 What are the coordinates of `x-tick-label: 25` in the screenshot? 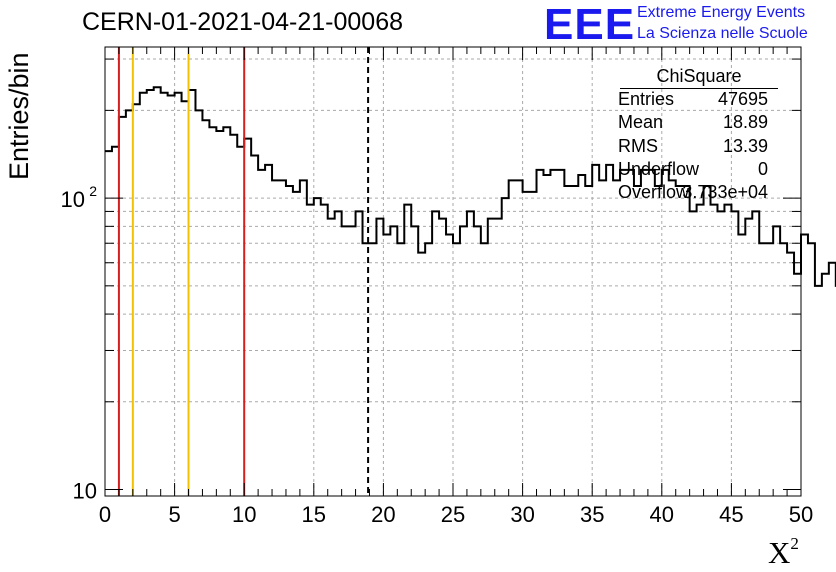 It's located at (453, 514).